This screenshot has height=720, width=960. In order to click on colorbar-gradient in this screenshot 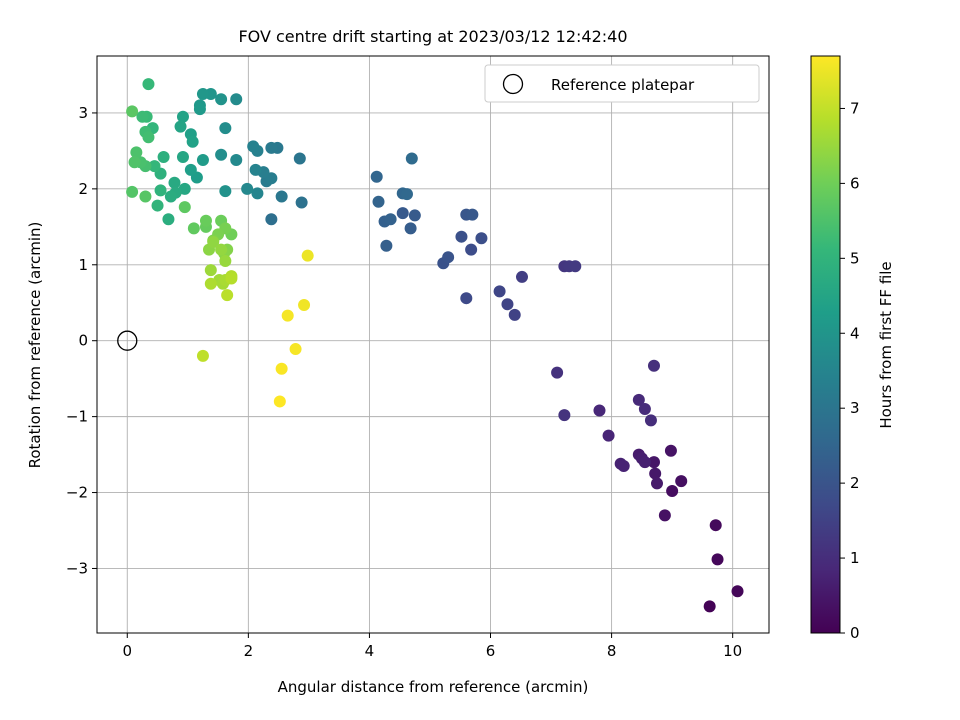, I will do `click(825, 344)`.